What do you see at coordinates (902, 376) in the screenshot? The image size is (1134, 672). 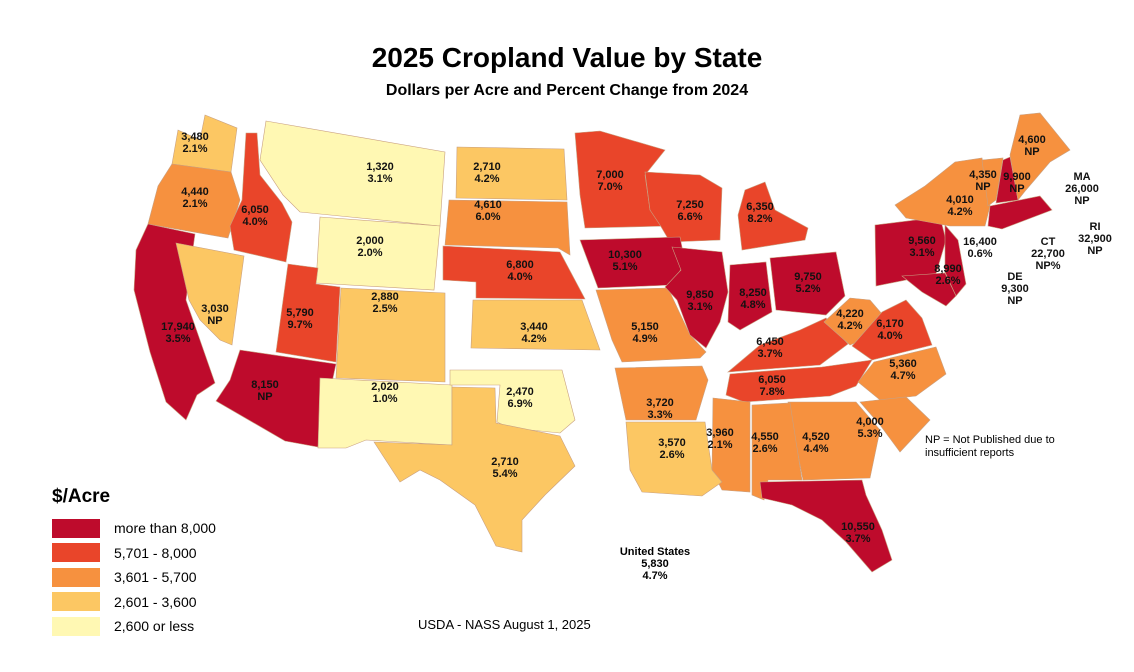 I see `state-change-nc: 4.7%` at bounding box center [902, 376].